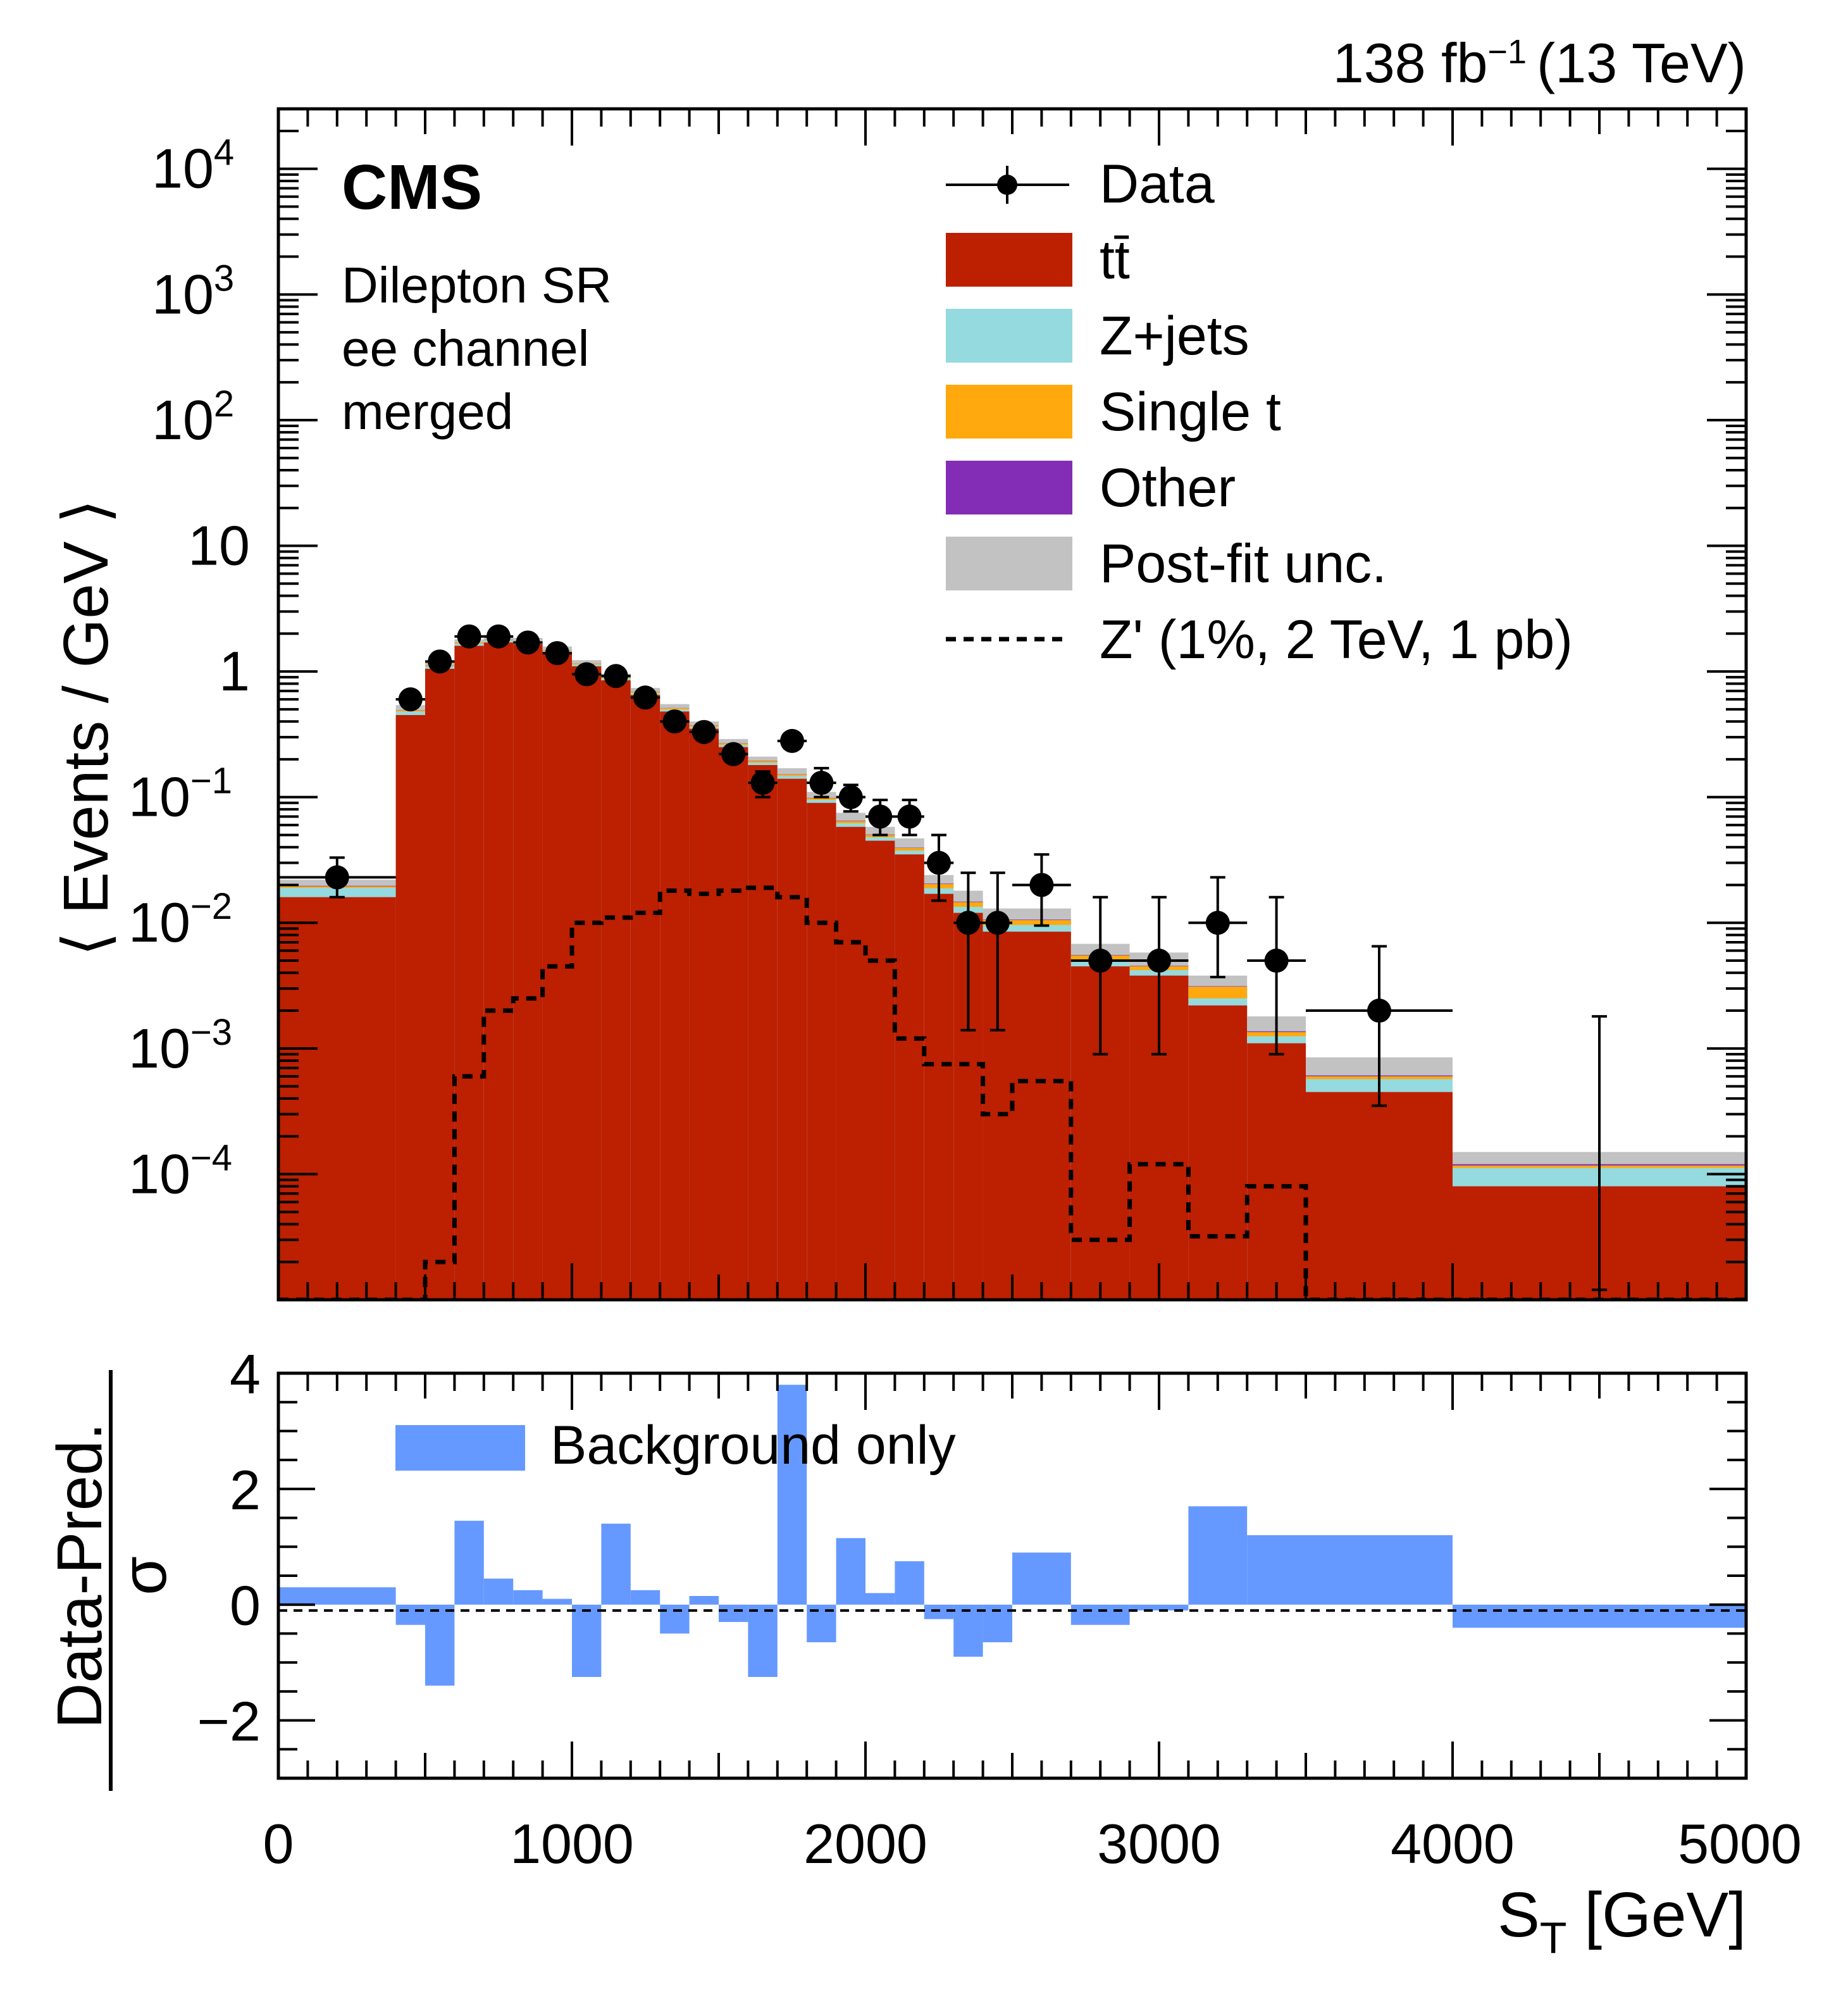 The image size is (1848, 1994). Describe the element at coordinates (753, 1445) in the screenshot. I see `svg-text: Background only` at that location.